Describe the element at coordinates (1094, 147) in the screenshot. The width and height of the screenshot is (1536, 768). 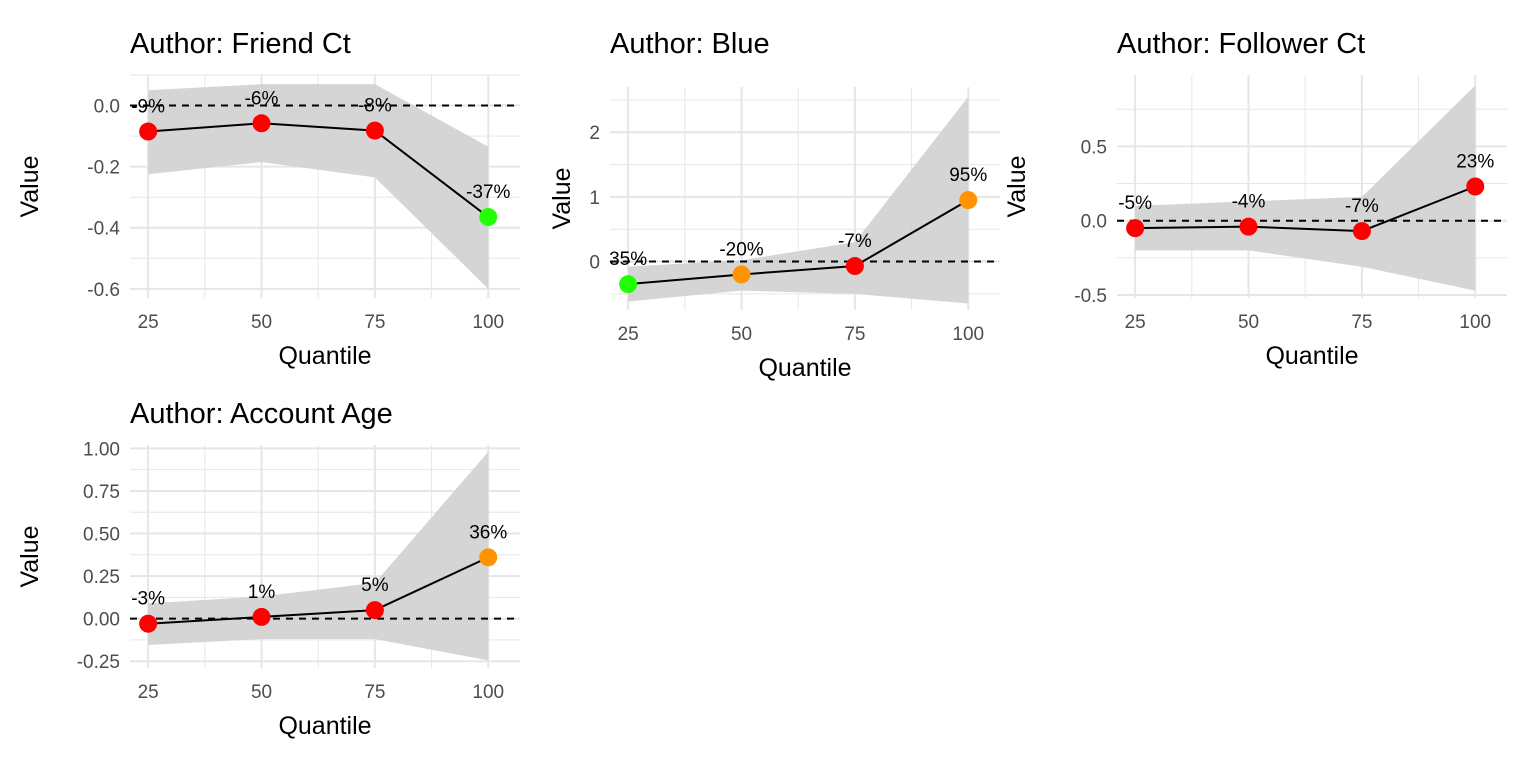
I see `y-tick-label: 0.5` at that location.